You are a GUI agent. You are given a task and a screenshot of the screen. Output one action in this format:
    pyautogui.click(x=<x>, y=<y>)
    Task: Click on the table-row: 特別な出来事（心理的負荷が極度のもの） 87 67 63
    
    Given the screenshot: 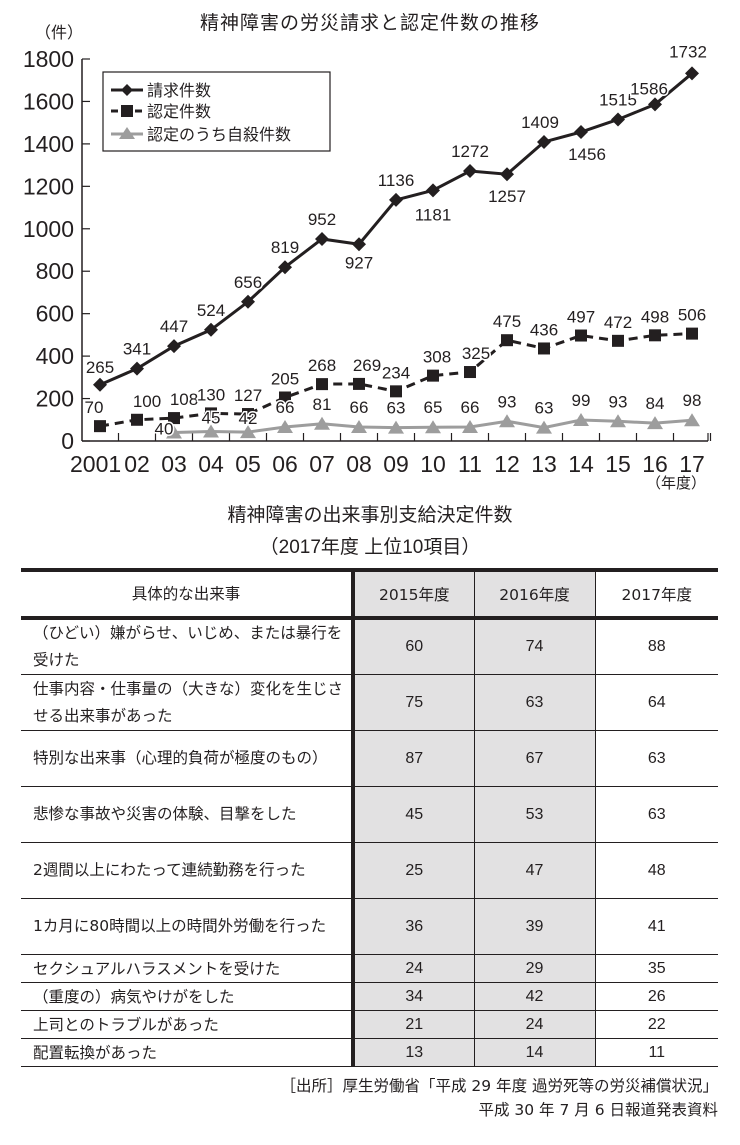 What is the action you would take?
    pyautogui.click(x=369, y=758)
    